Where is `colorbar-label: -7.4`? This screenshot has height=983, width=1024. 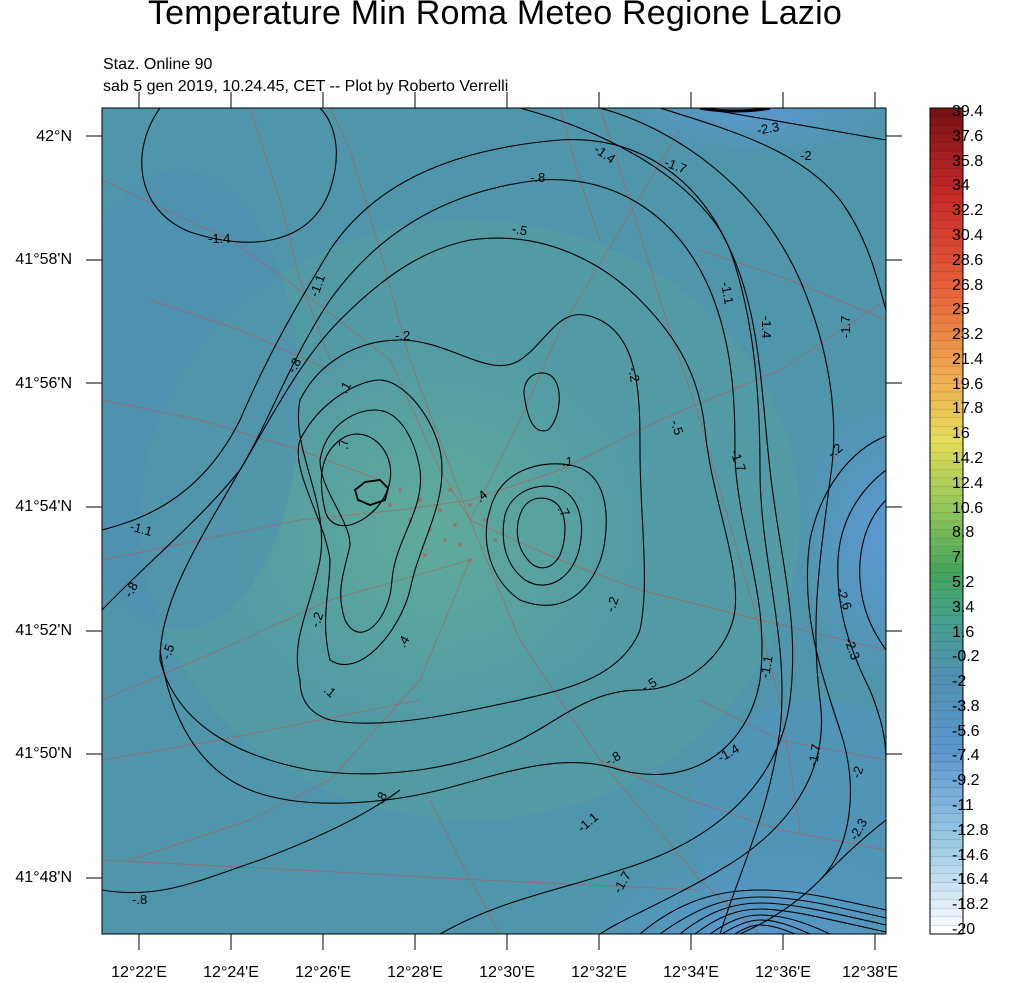 colorbar-label: -7.4 is located at coordinates (966, 756).